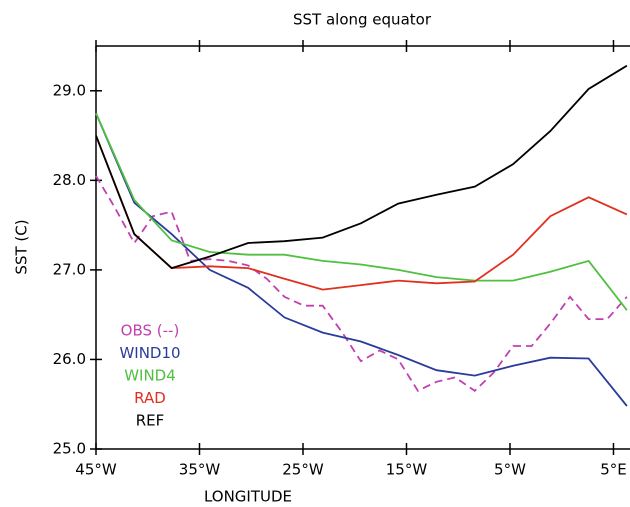  What do you see at coordinates (510, 470) in the screenshot?
I see `x-tick-label: 5°W` at bounding box center [510, 470].